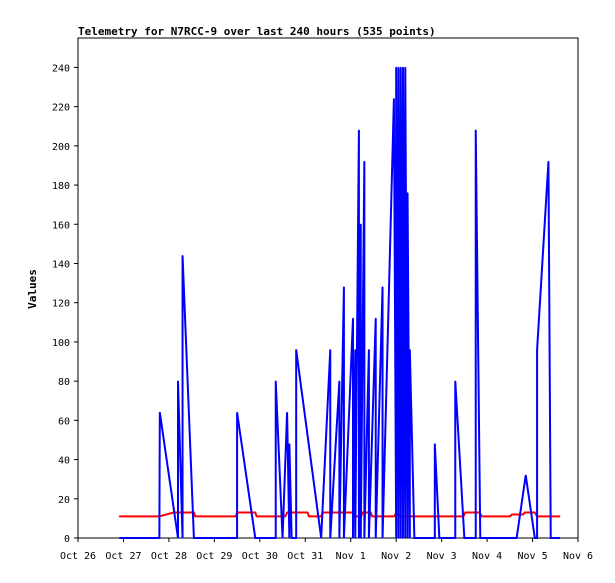  Describe the element at coordinates (396, 556) in the screenshot. I see `x-tick-label: Nov 2` at that location.